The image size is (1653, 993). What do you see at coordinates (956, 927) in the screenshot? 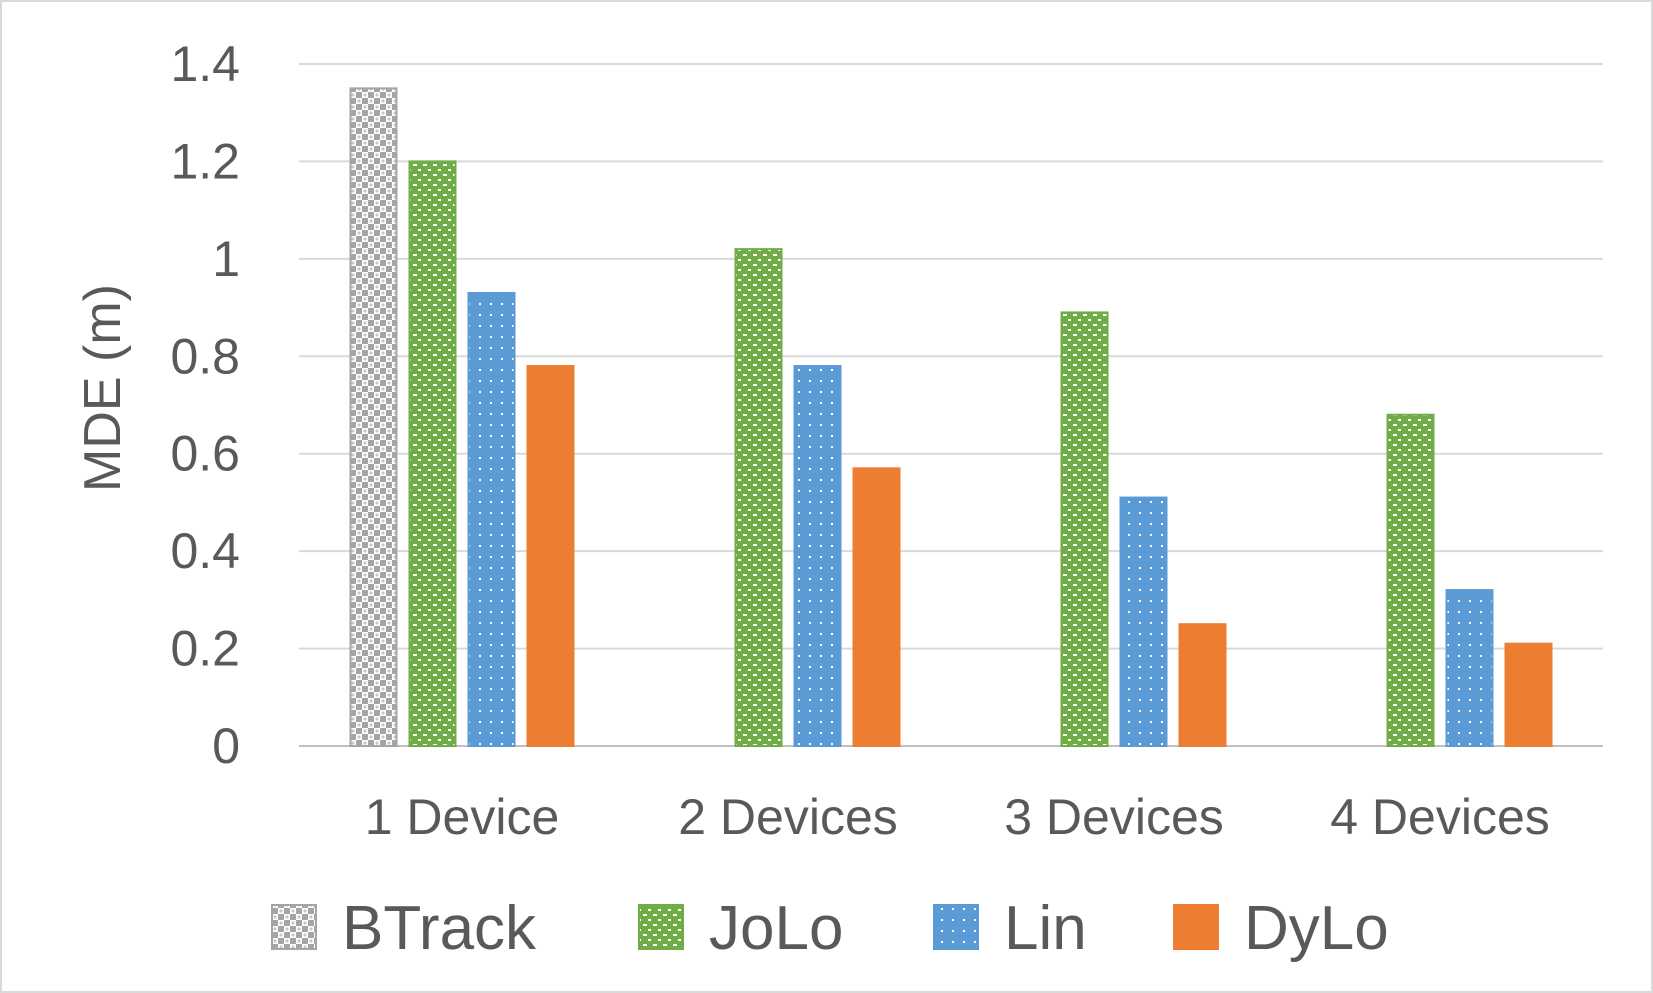
I see `legend-swatch-lin` at bounding box center [956, 927].